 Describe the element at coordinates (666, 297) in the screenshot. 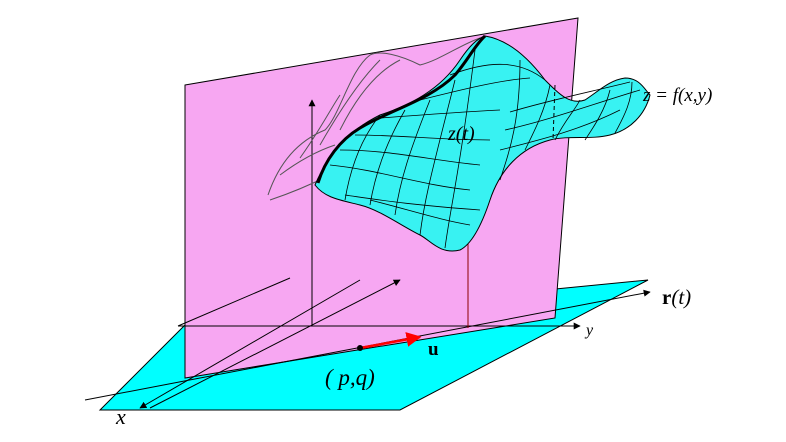

I see `r-of-t-r: r` at that location.